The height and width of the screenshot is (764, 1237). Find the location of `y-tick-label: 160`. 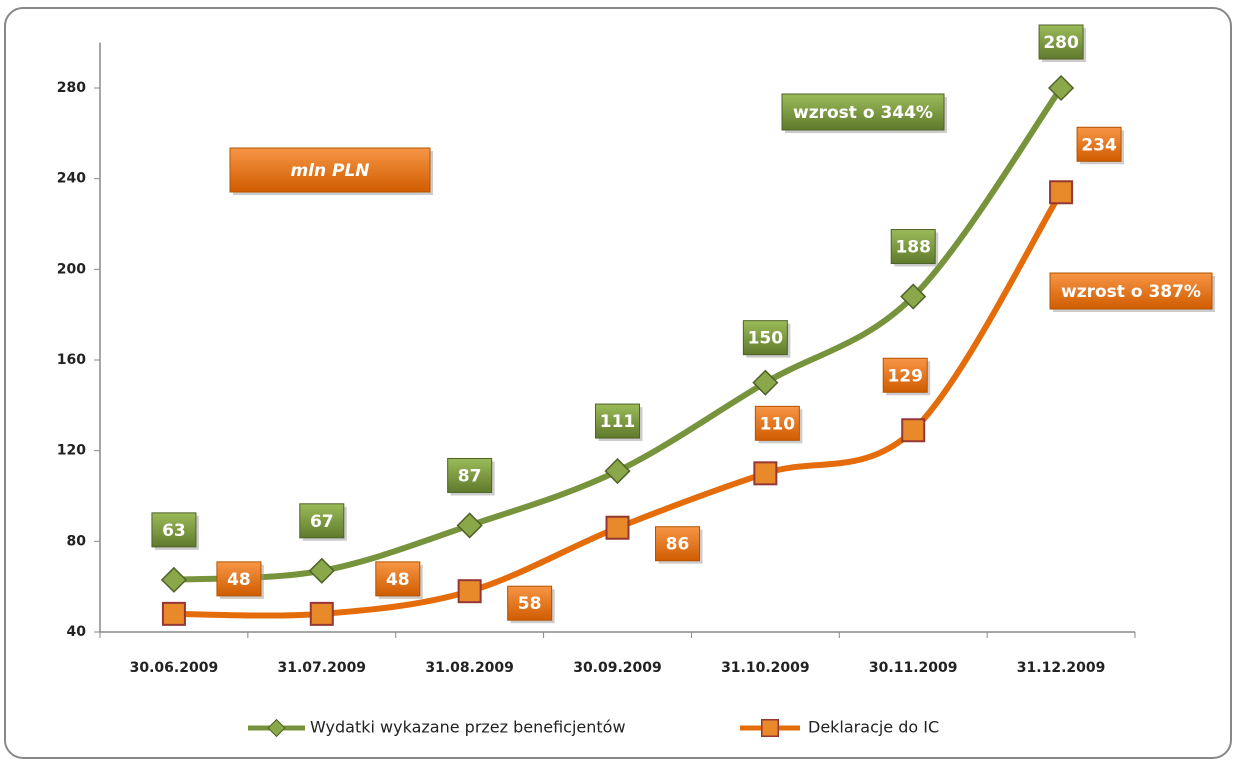

y-tick-label: 160 is located at coordinates (71, 360).